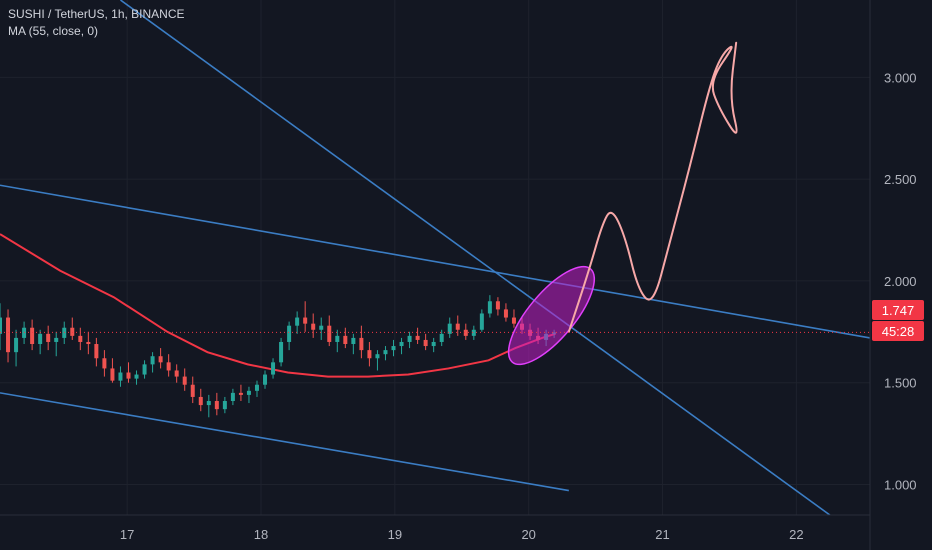 This screenshot has height=550, width=932. I want to click on x-tick-label: 19, so click(395, 534).